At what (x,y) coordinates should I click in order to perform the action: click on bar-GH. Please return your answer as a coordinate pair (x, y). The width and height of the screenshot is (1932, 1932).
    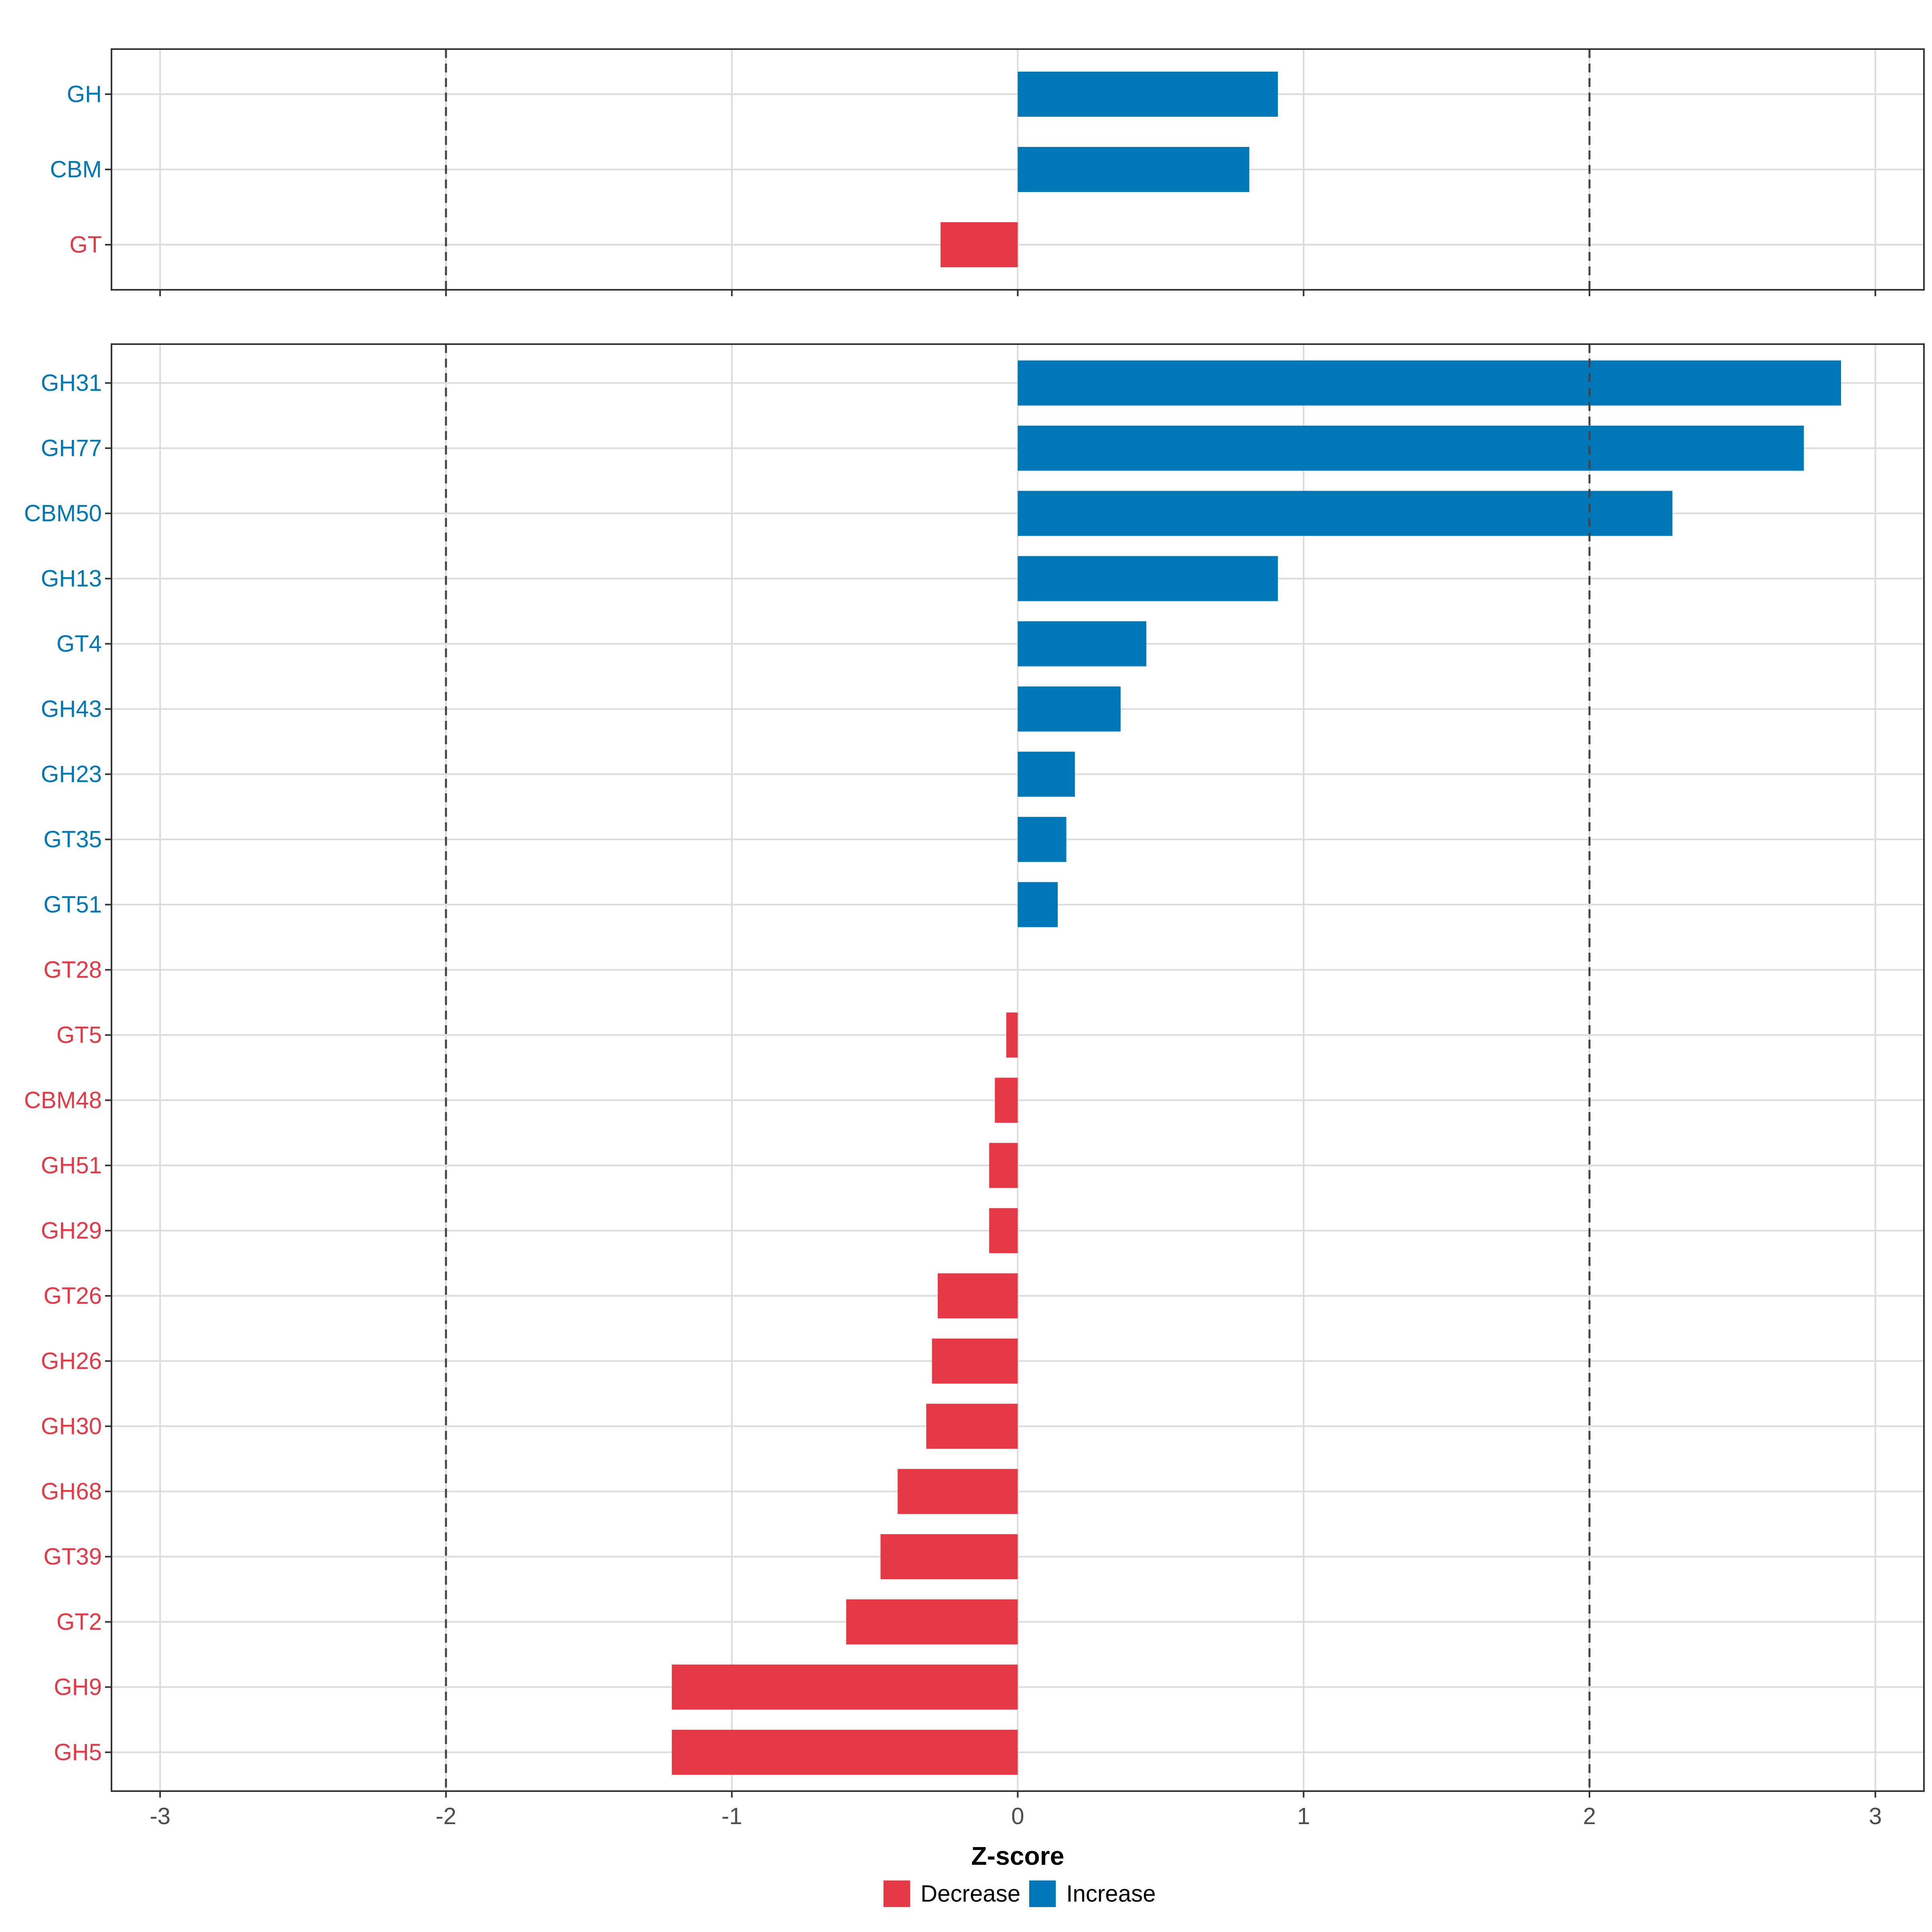
    Looking at the image, I should click on (1148, 94).